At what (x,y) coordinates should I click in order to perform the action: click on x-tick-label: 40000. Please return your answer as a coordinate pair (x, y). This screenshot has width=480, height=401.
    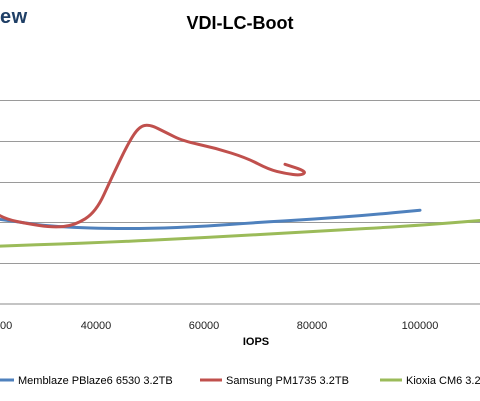
    Looking at the image, I should click on (96, 326).